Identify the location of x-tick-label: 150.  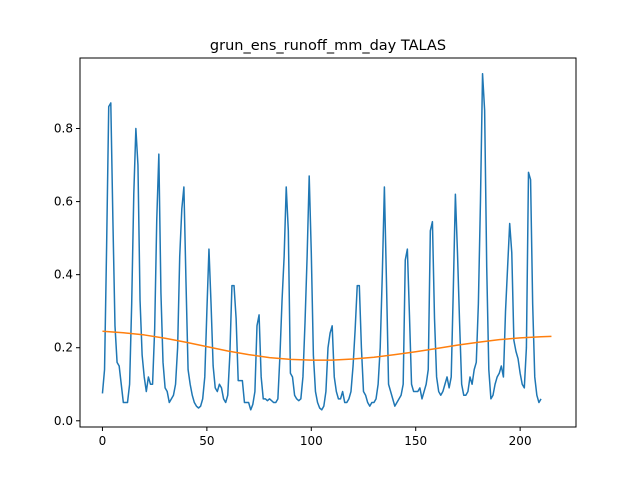
(415, 441).